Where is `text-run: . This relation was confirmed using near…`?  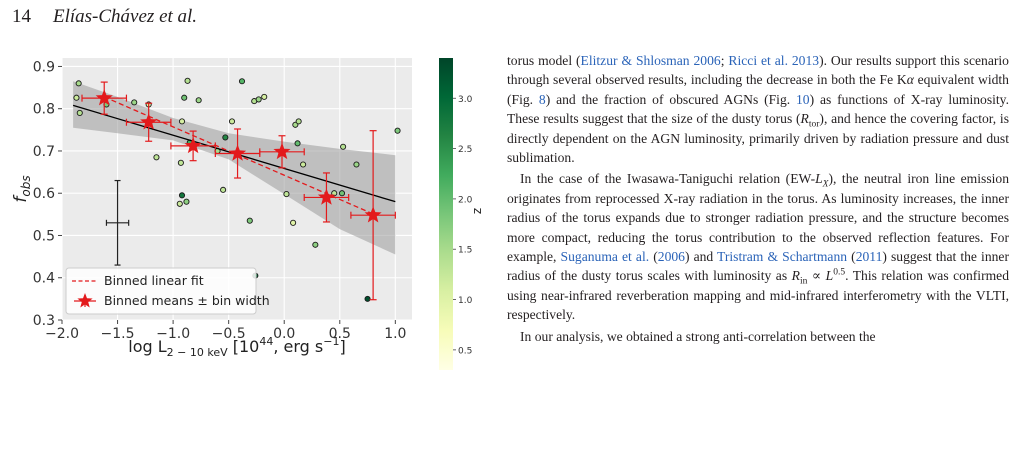 text-run: . This relation was confirmed using near… is located at coordinates (758, 295).